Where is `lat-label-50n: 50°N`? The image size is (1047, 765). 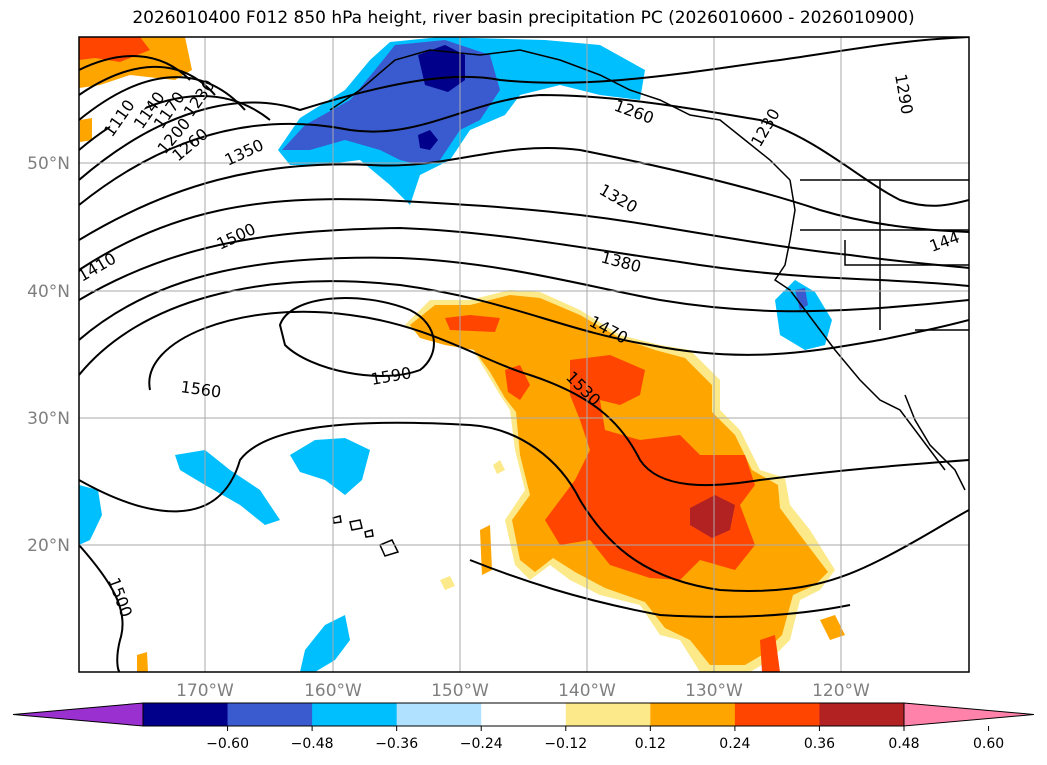
lat-label-50n: 50°N is located at coordinates (48, 164).